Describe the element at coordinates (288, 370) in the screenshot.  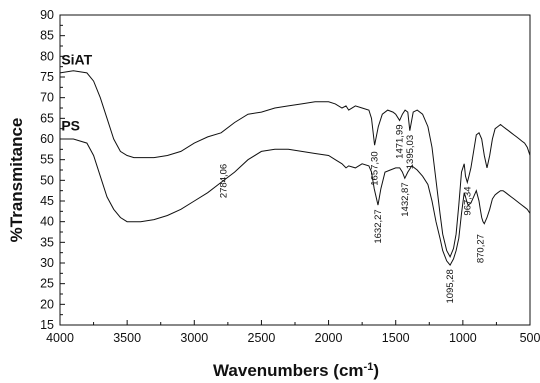
I see `x-axis-title-text: Wavenumbers (cm` at that location.